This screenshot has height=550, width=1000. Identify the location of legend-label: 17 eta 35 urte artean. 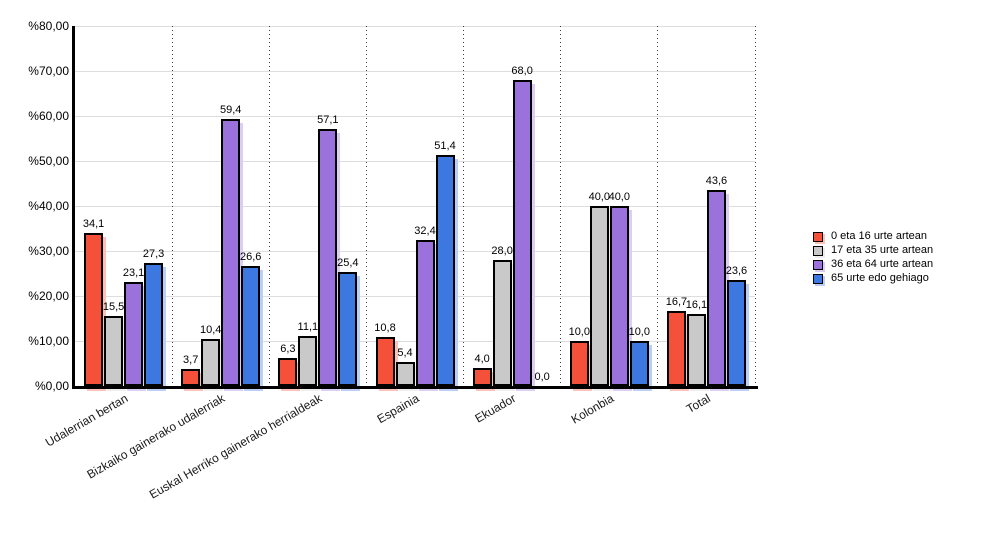
(882, 250).